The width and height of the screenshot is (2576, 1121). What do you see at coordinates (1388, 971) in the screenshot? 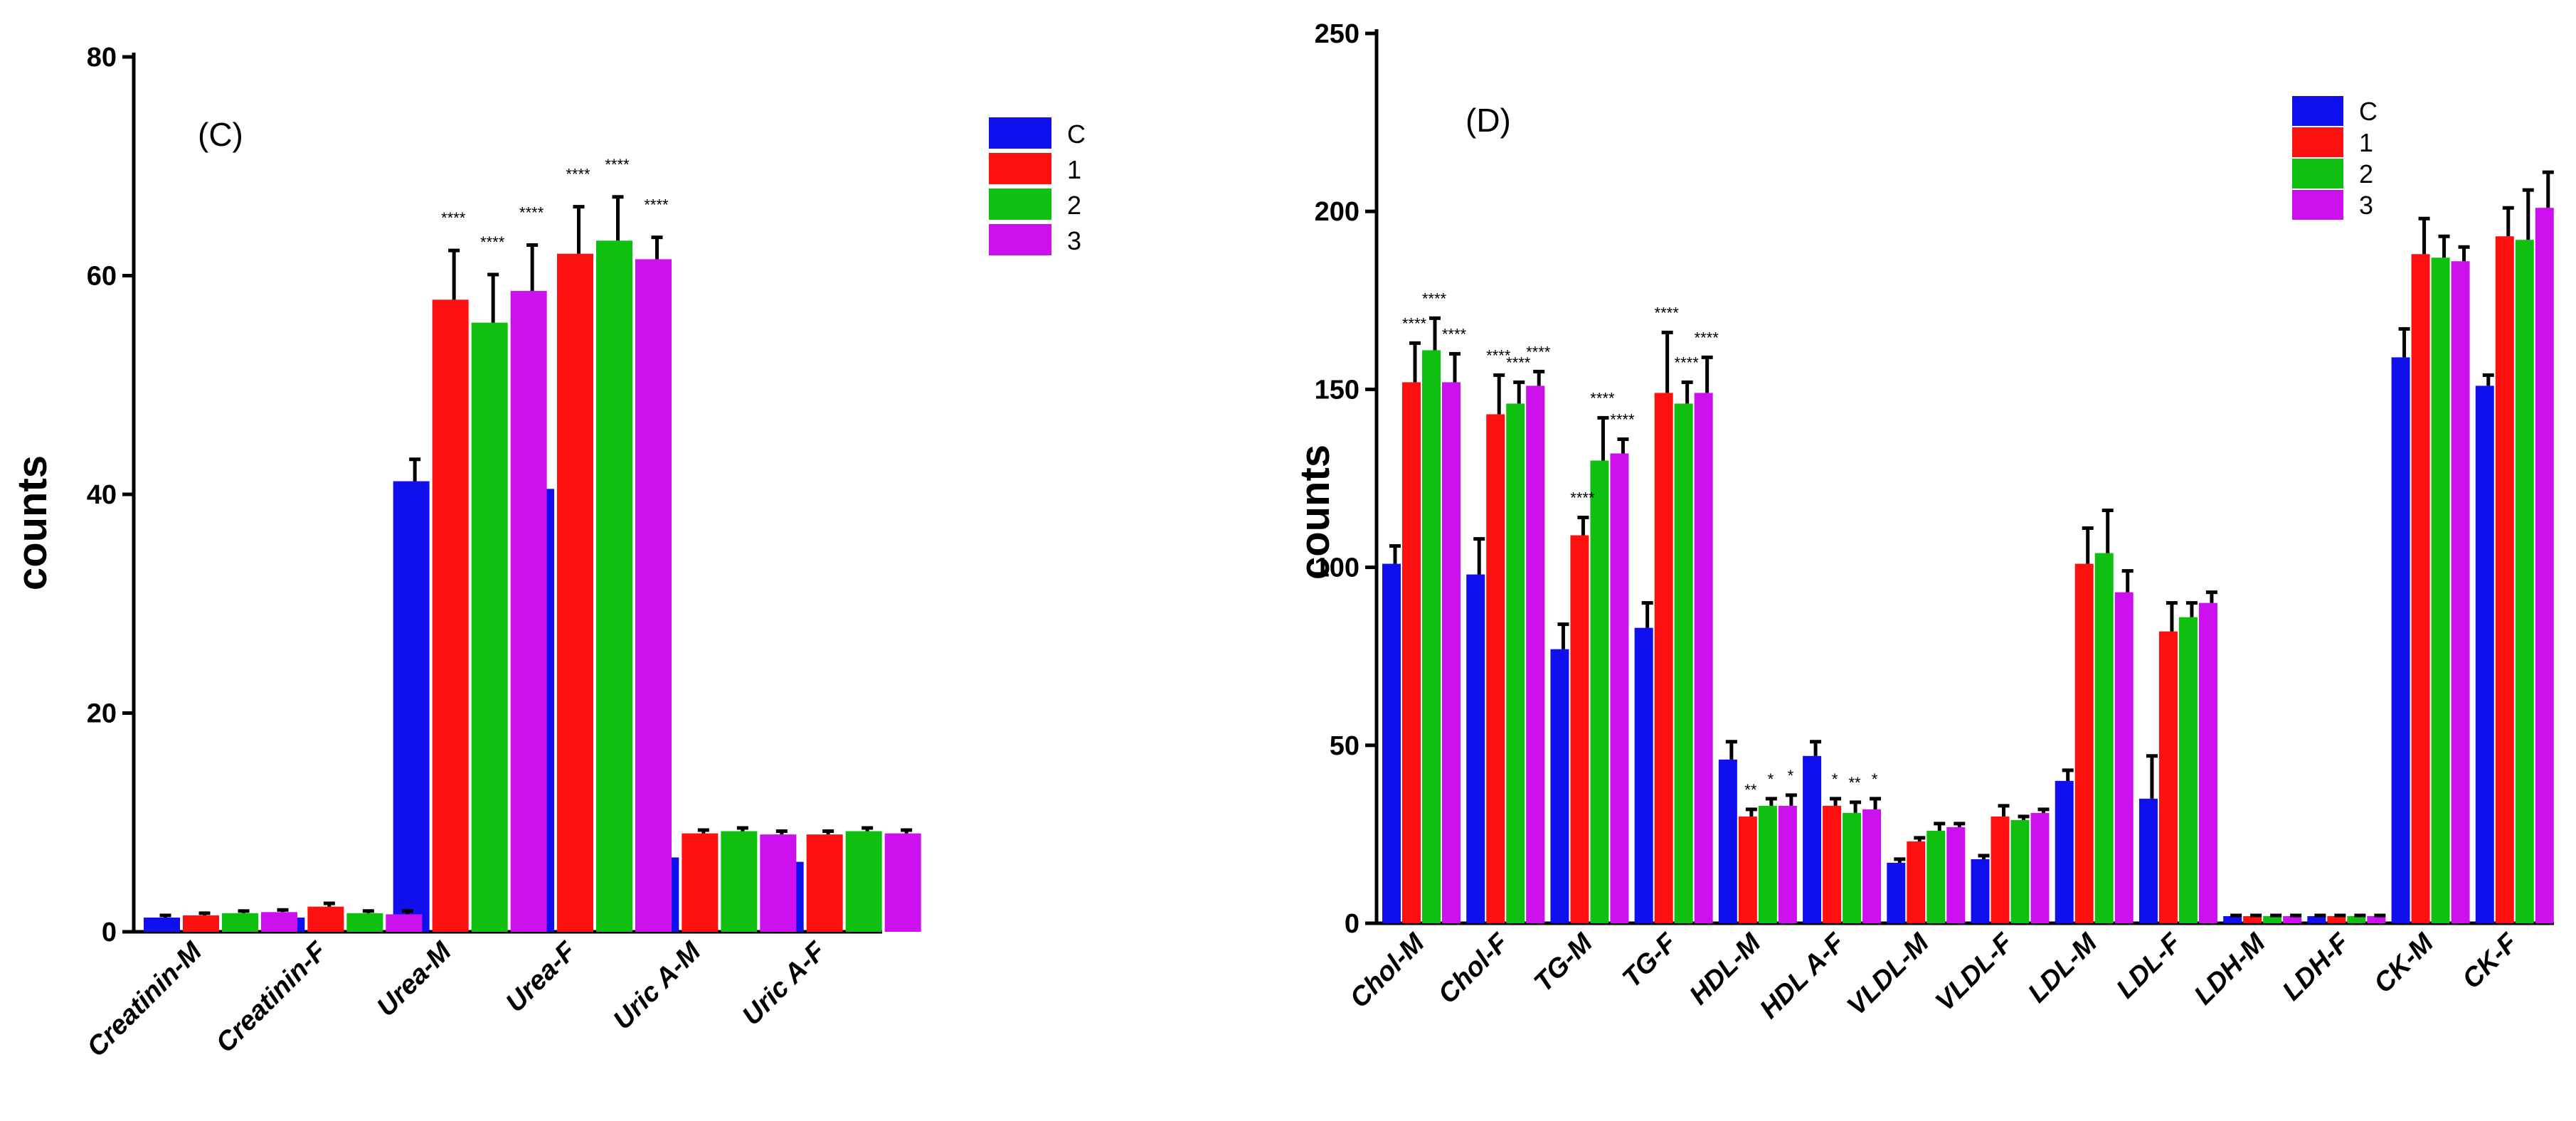
I see `panel-d-x-category-label: Chol-M` at bounding box center [1388, 971].